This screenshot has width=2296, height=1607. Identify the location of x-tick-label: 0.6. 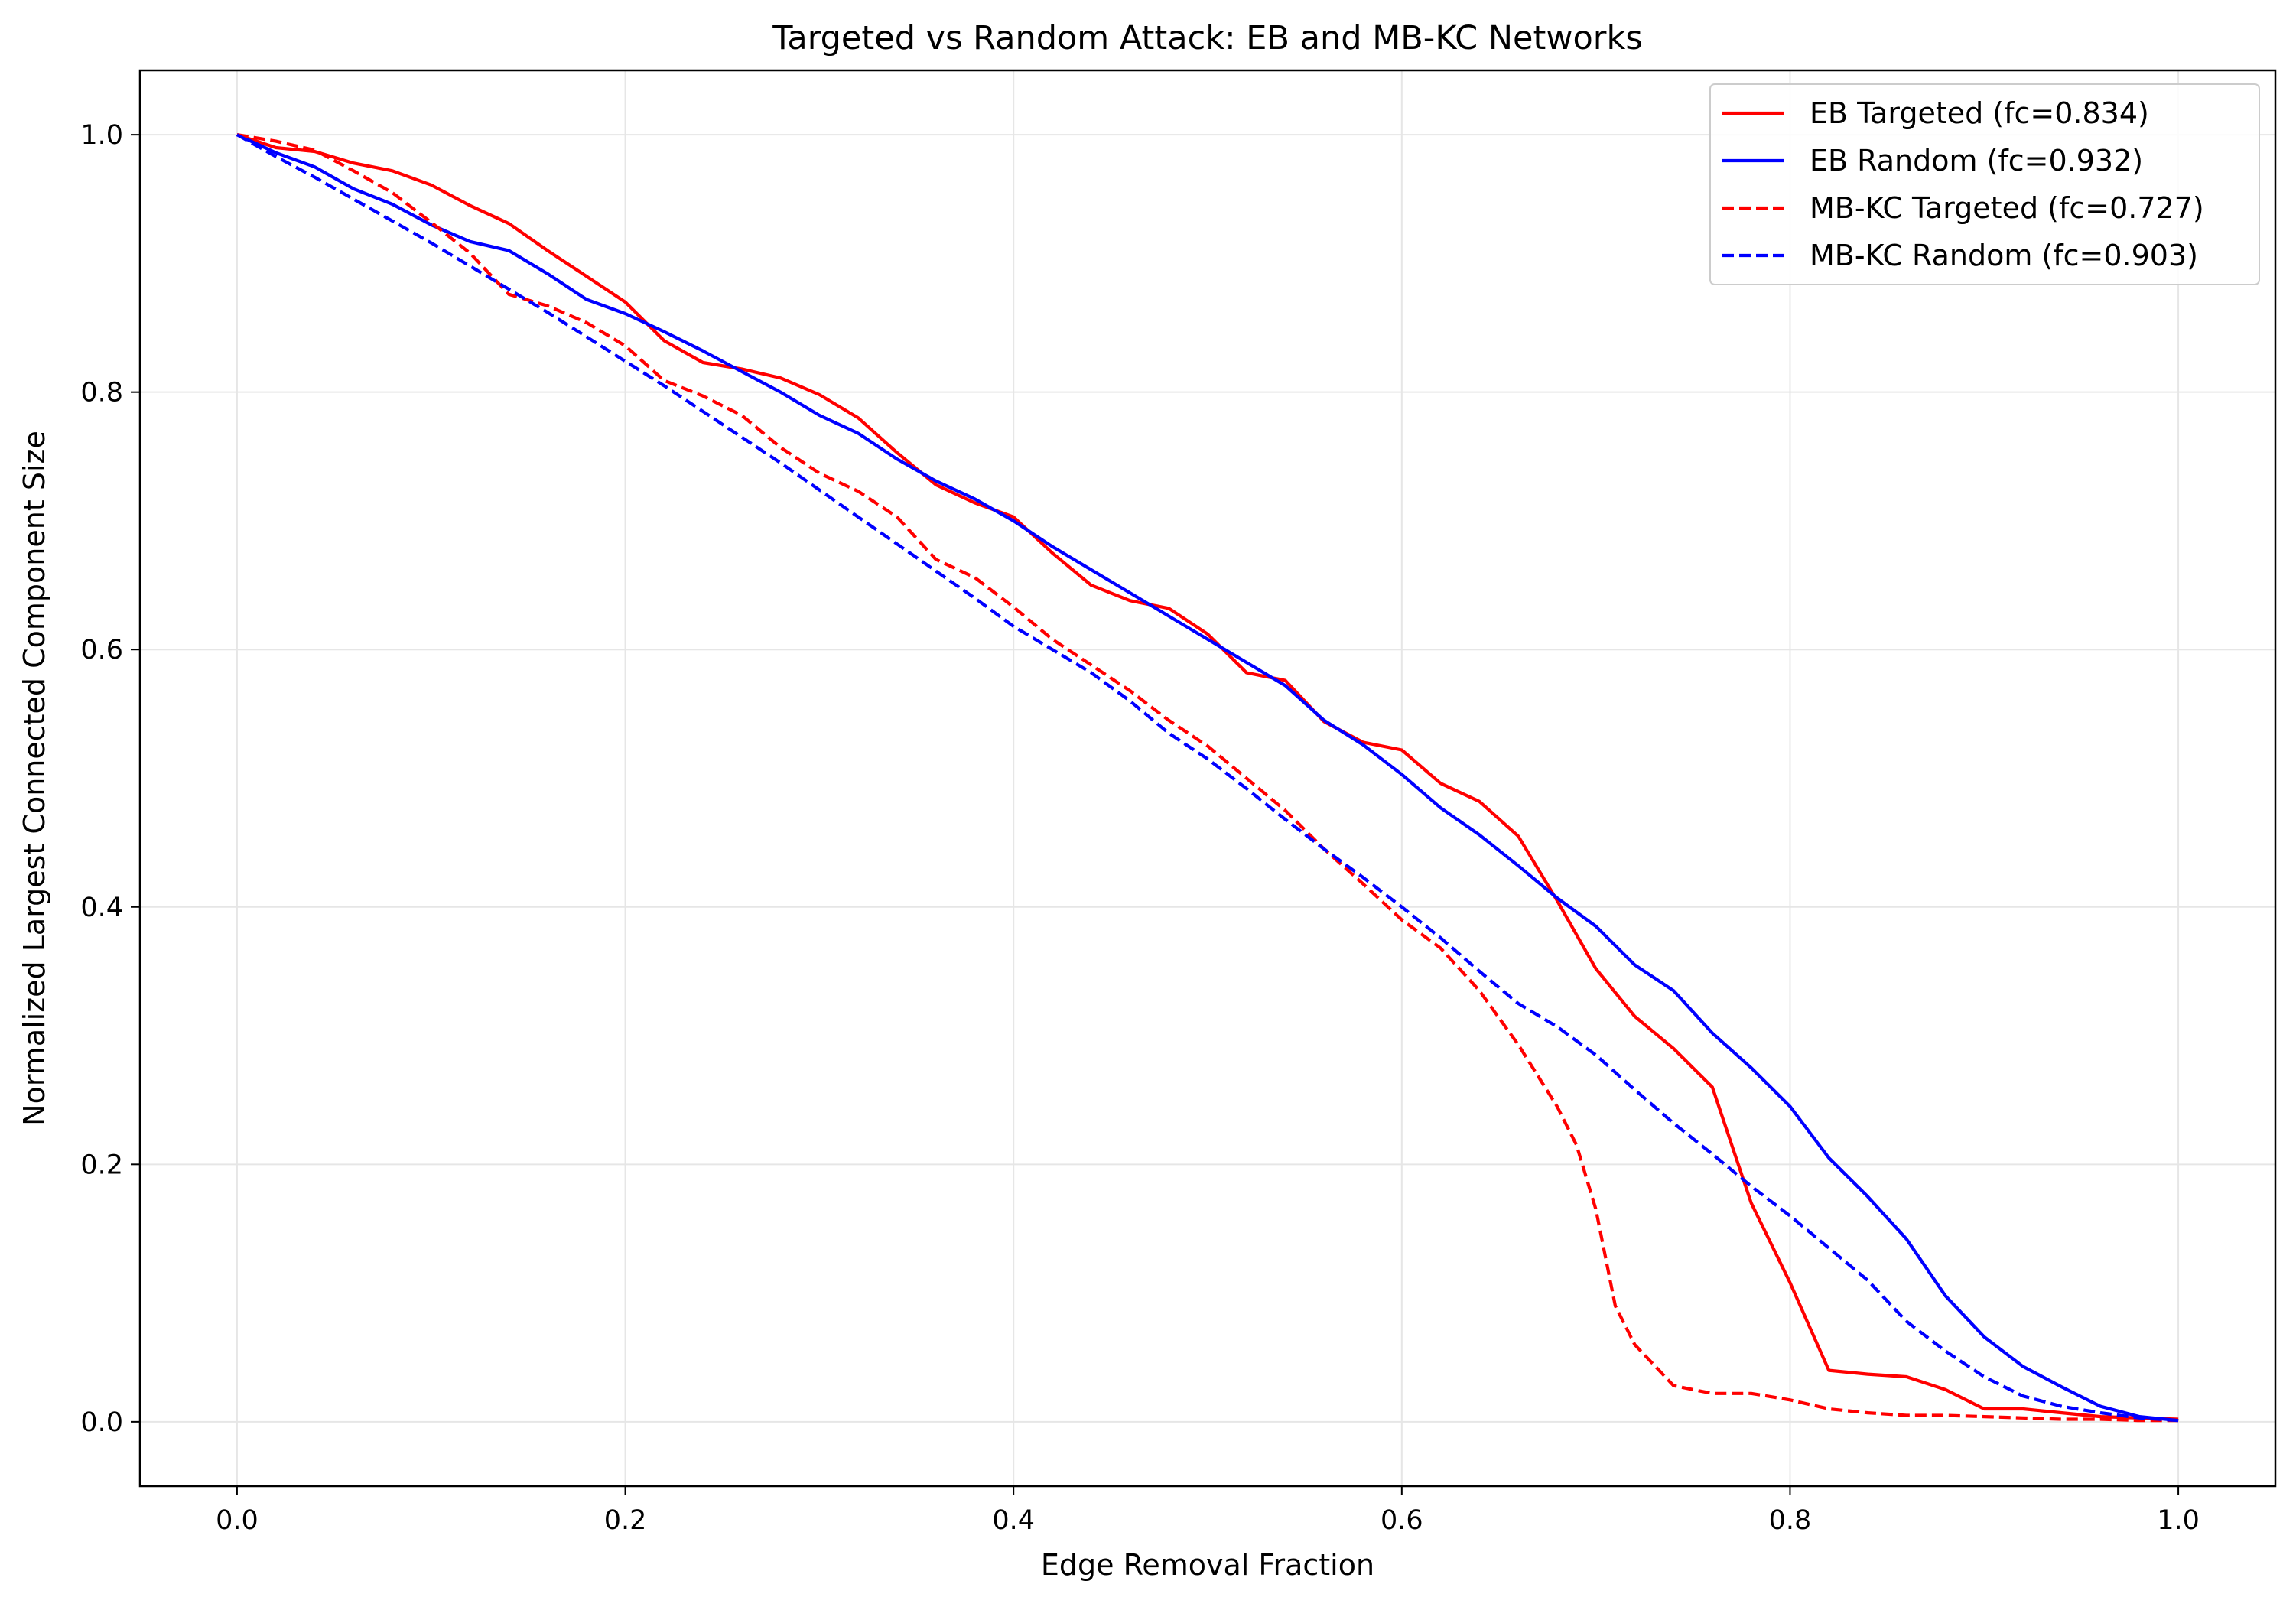
(1402, 1520).